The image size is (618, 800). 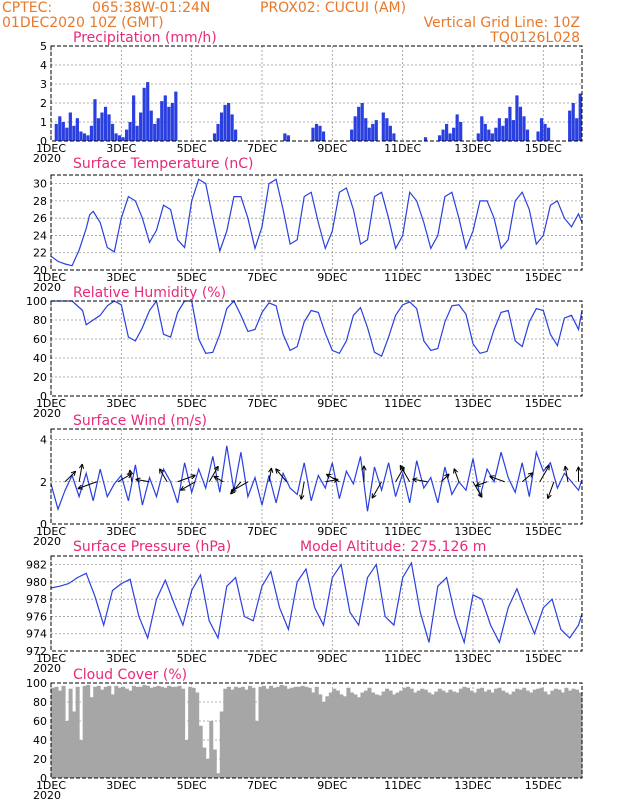 I want to click on header-station: PROX02: CUCUI (AM), so click(x=333, y=8).